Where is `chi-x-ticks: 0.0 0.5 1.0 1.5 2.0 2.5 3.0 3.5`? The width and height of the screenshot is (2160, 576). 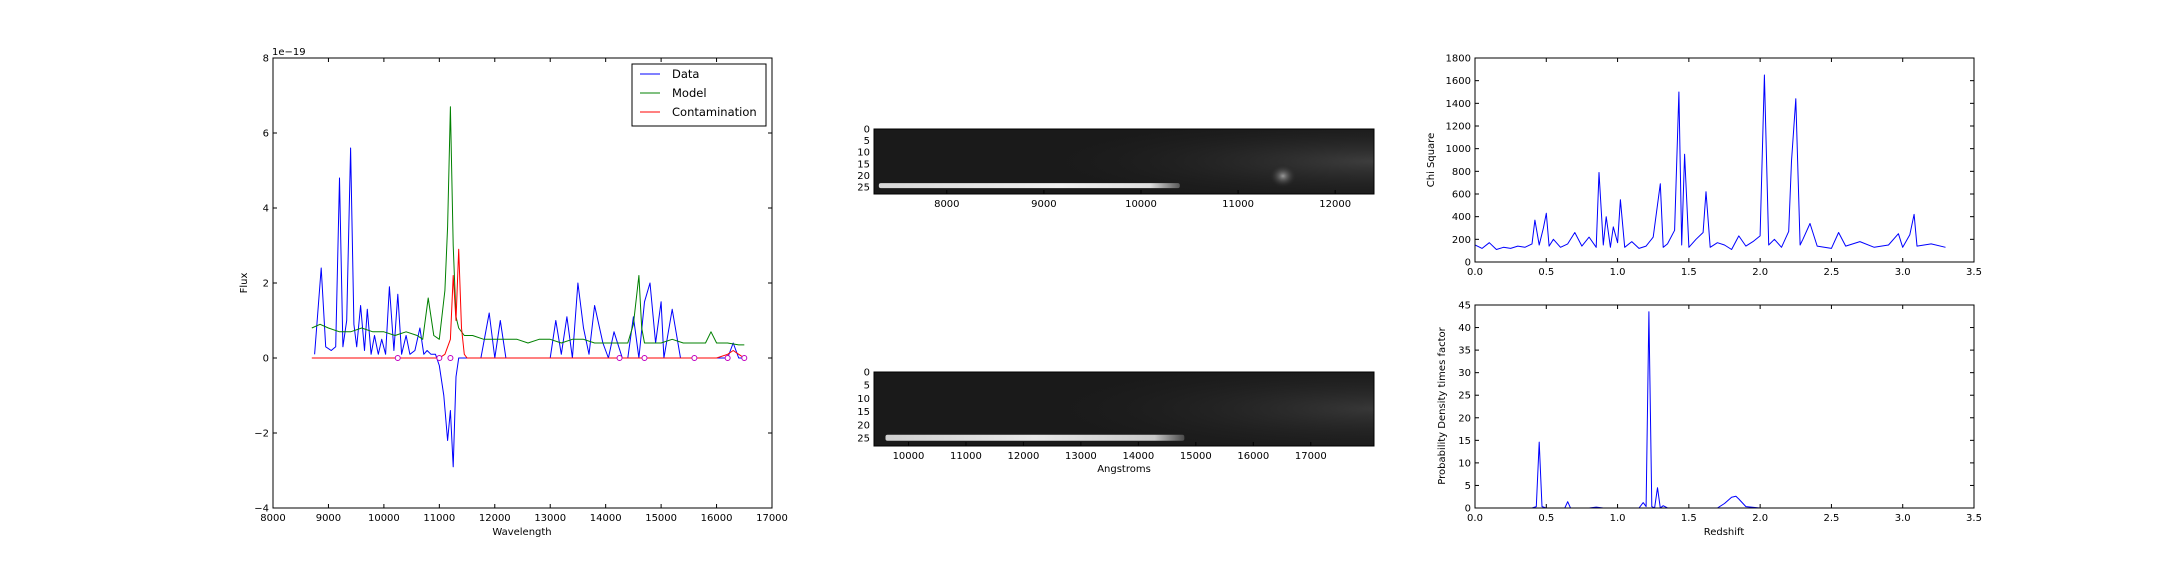
chi-x-ticks: 0.0 0.5 1.0 1.5 2.0 2.5 3.0 3.5 is located at coordinates (1724, 168).